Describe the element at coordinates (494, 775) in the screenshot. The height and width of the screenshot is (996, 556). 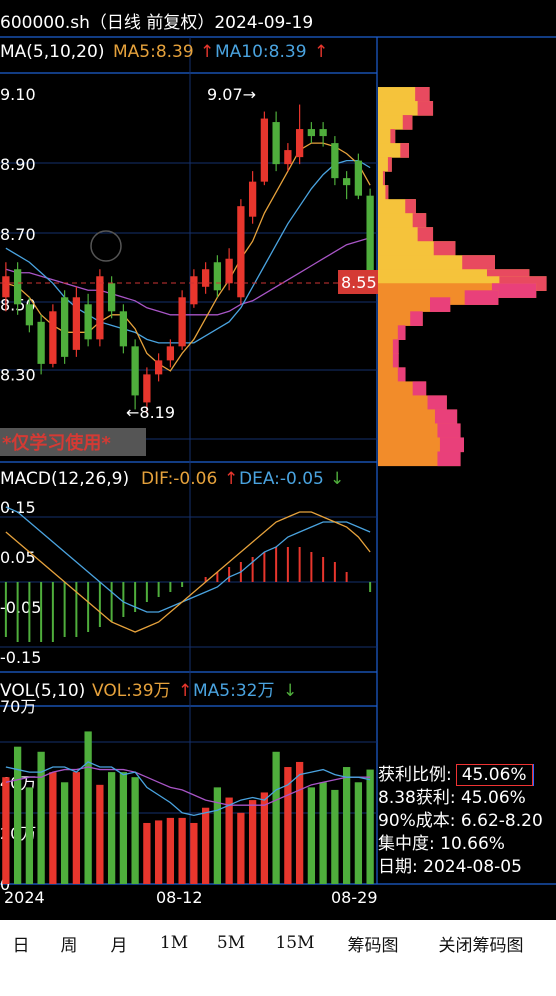
I see `profit-ratio-value: 45.06%` at that location.